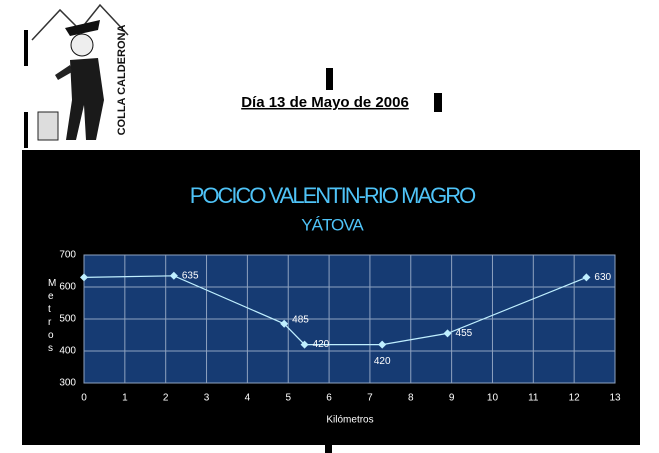 Image resolution: width=659 pixels, height=453 pixels. What do you see at coordinates (602, 277) in the screenshot?
I see `data-label: 630` at bounding box center [602, 277].